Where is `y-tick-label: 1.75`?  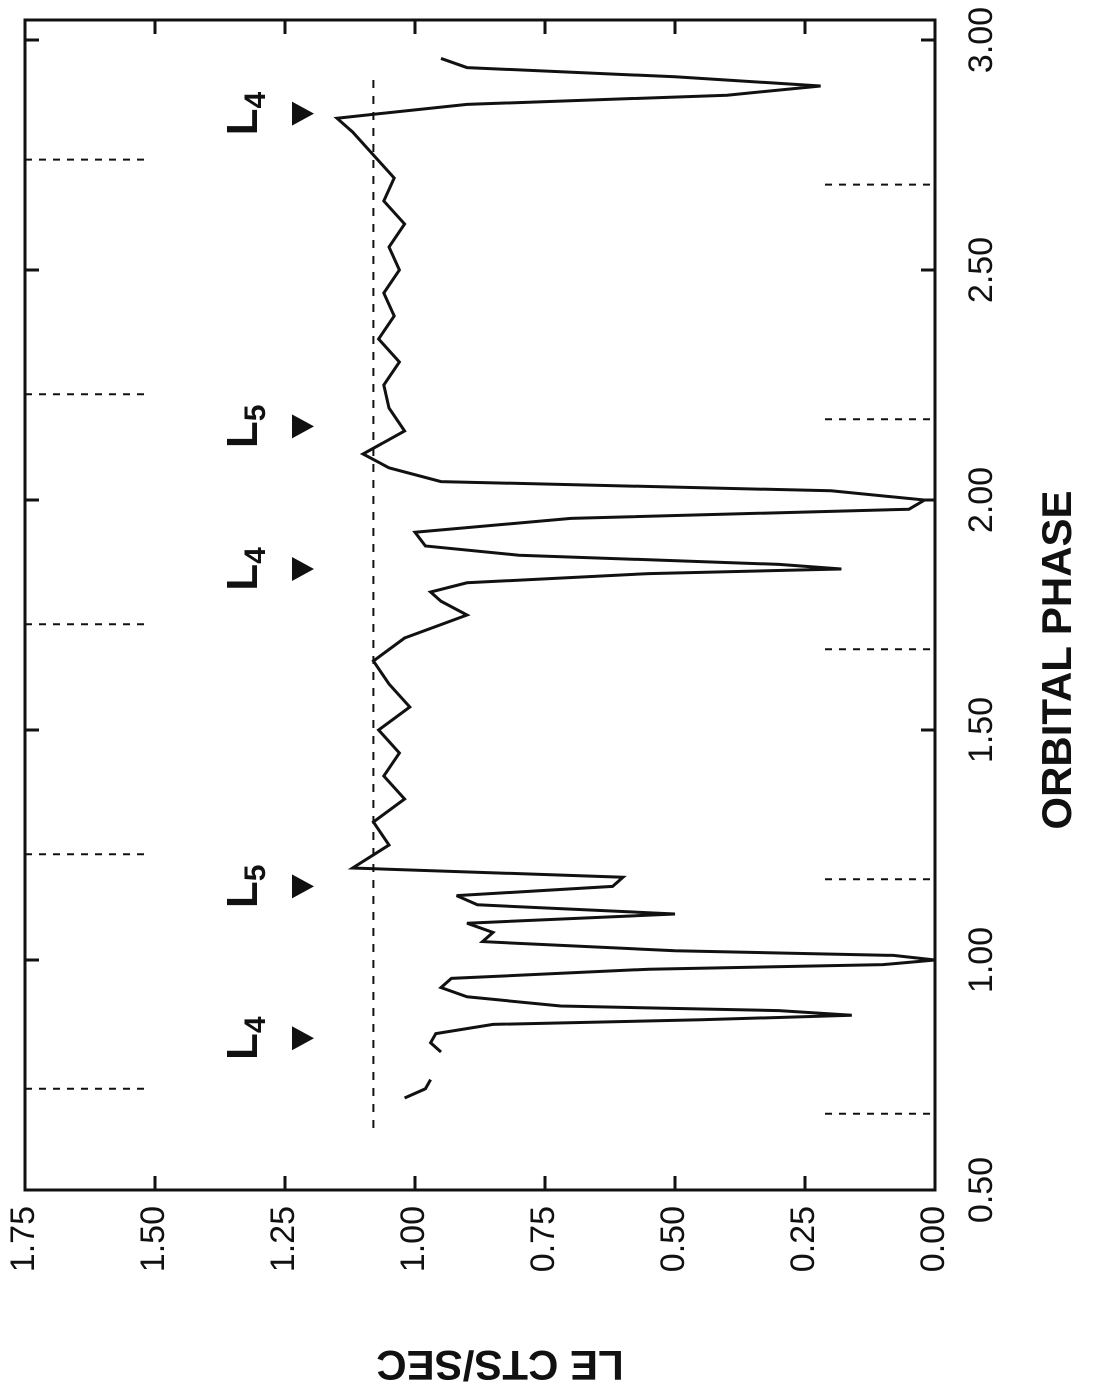 y-tick-label: 1.75 is located at coordinates (23, 1239).